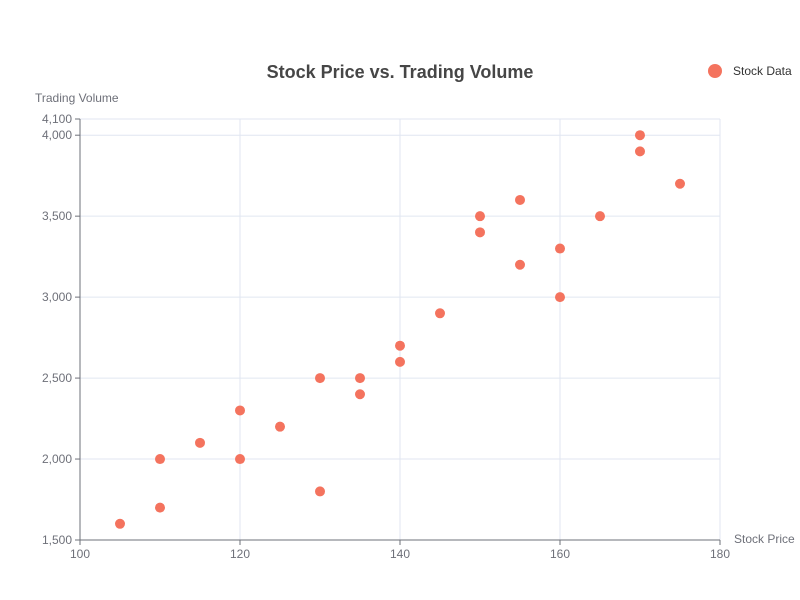  I want to click on y-tick-label: 4,000, so click(57, 135).